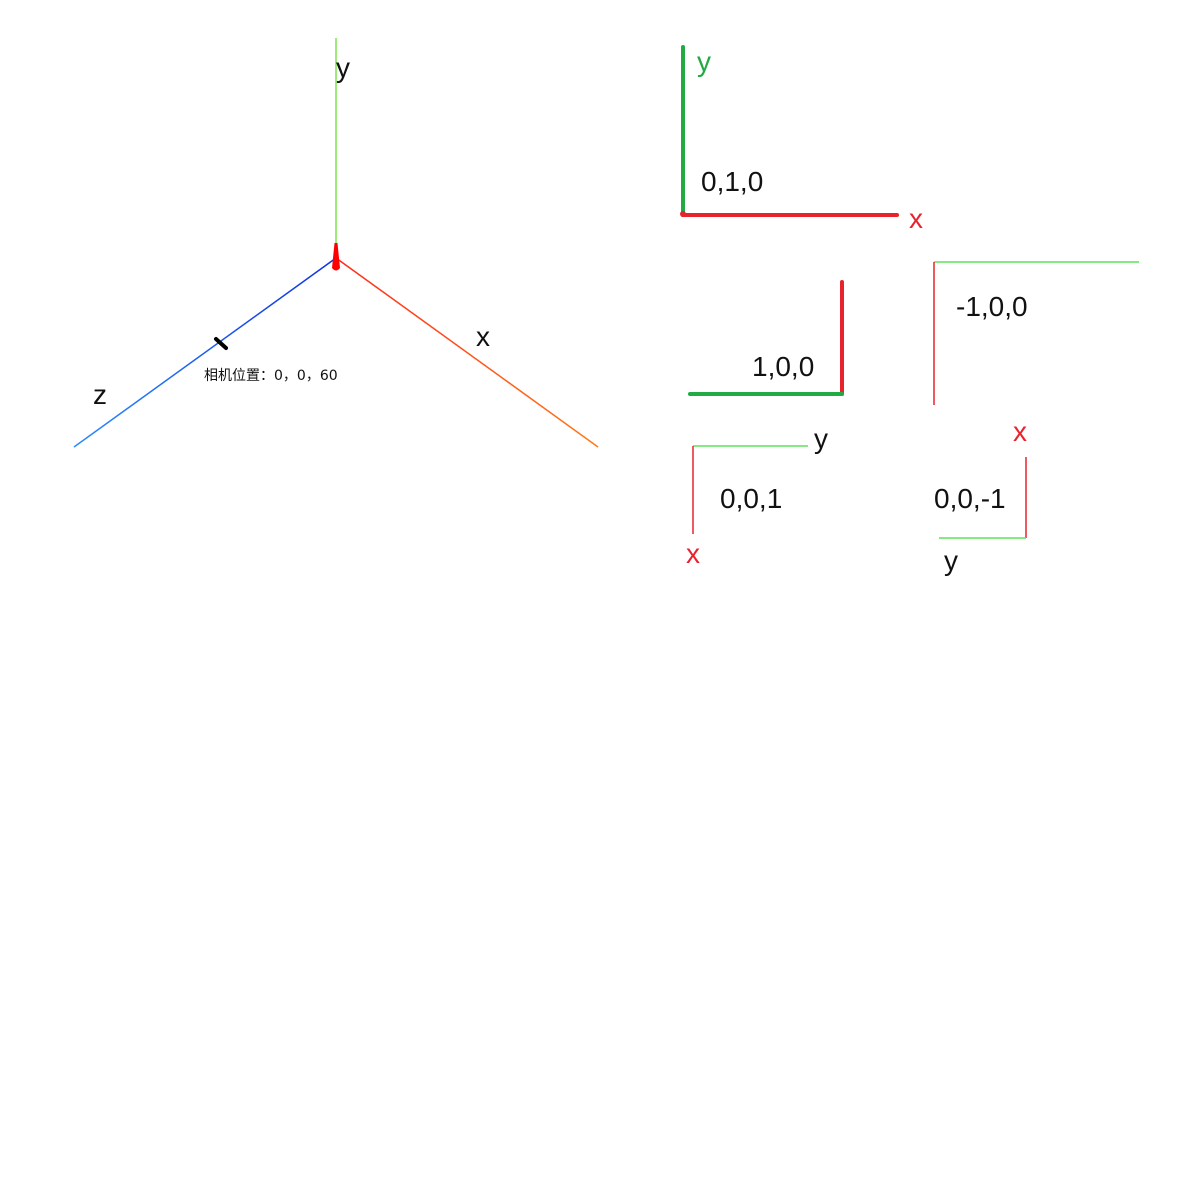 This screenshot has width=1190, height=1190. What do you see at coordinates (783, 366) in the screenshot?
I see `view-pos-x-value: 1,0,0` at bounding box center [783, 366].